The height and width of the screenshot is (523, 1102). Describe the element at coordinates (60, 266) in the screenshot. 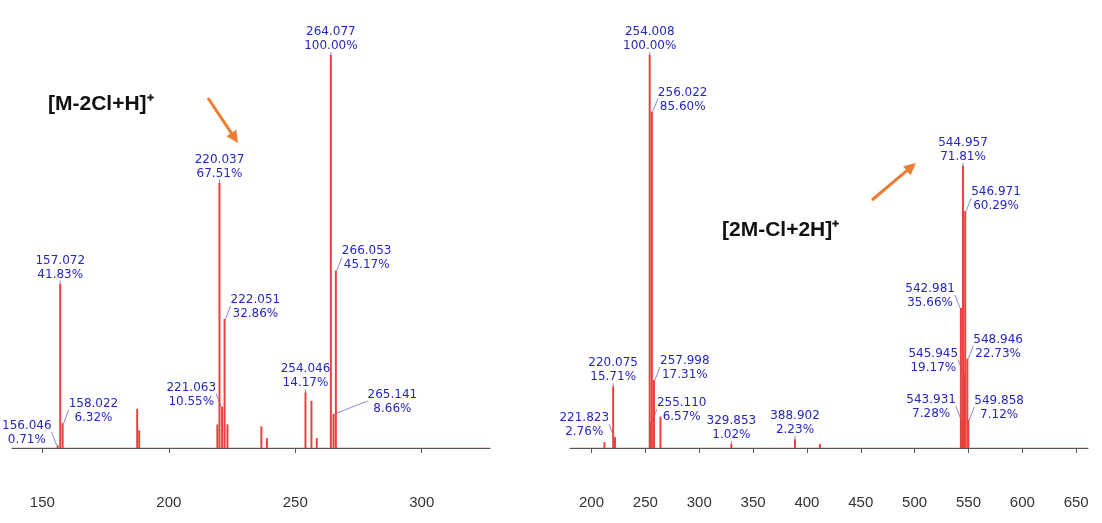

I see `data-label: 157.072 41.83%` at that location.